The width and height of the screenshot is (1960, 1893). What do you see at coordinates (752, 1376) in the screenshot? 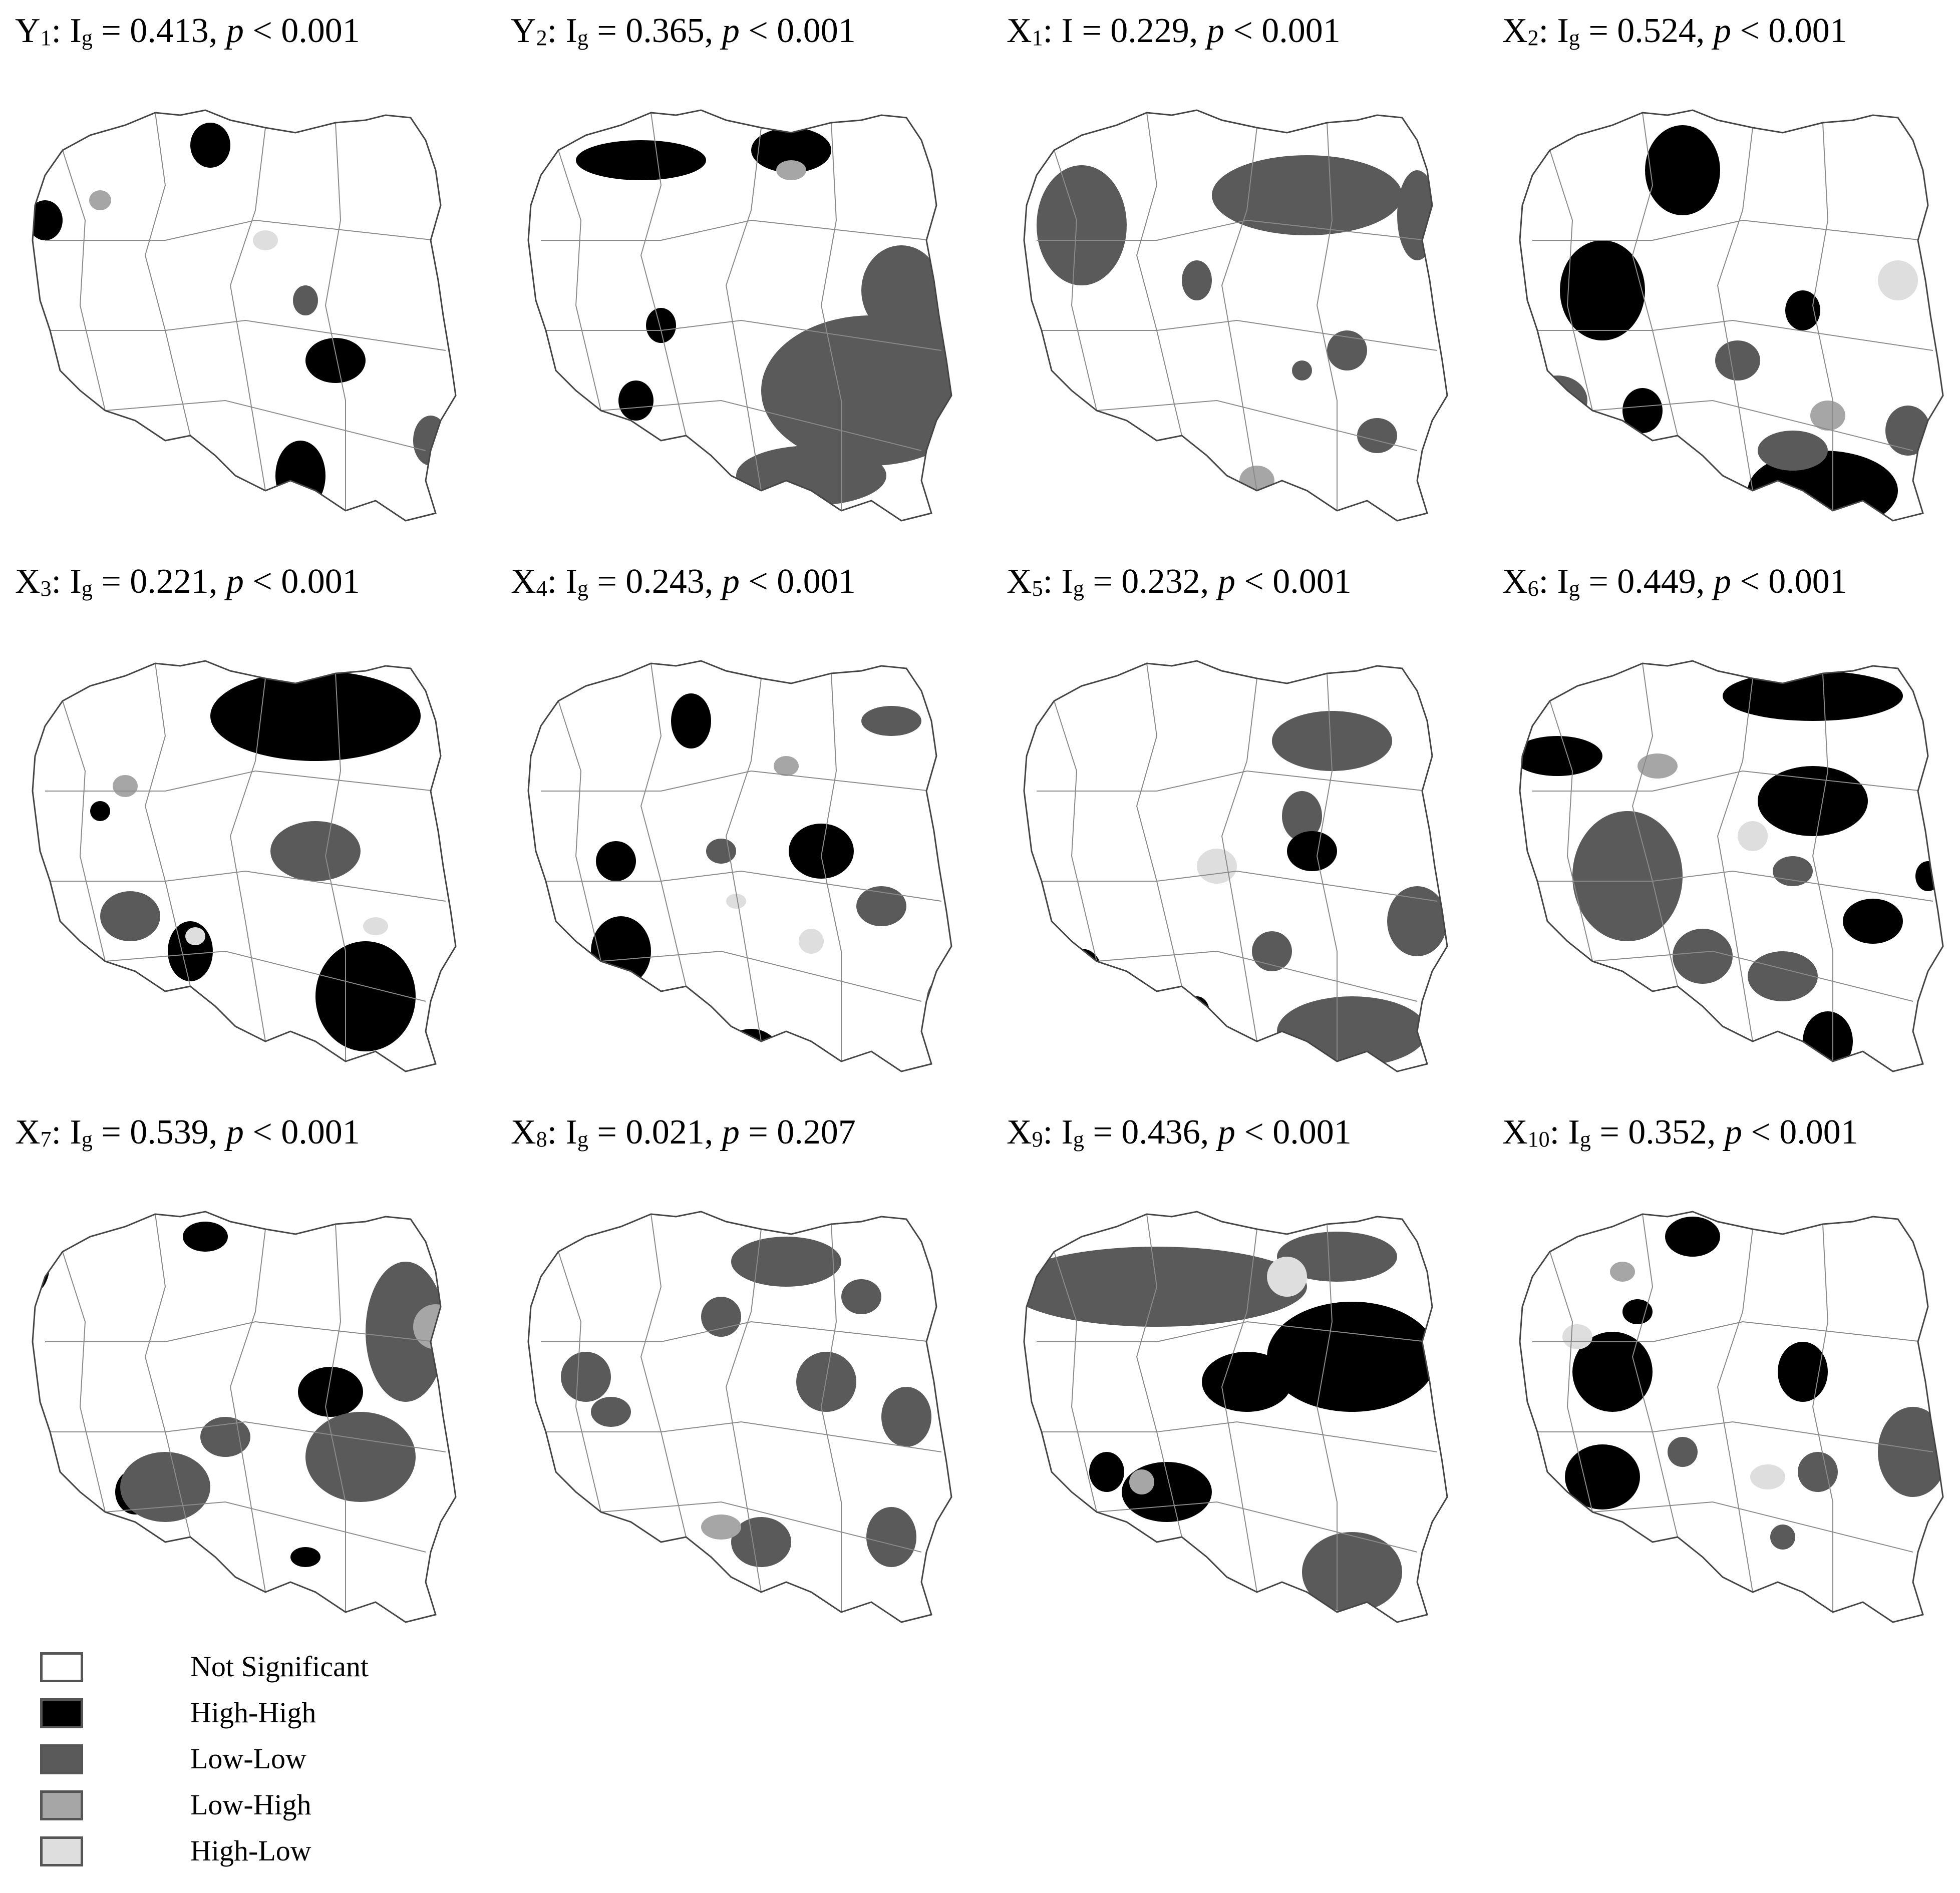
I see `map-panel: X8: Ig = 0.021, p = 0.207` at bounding box center [752, 1376].